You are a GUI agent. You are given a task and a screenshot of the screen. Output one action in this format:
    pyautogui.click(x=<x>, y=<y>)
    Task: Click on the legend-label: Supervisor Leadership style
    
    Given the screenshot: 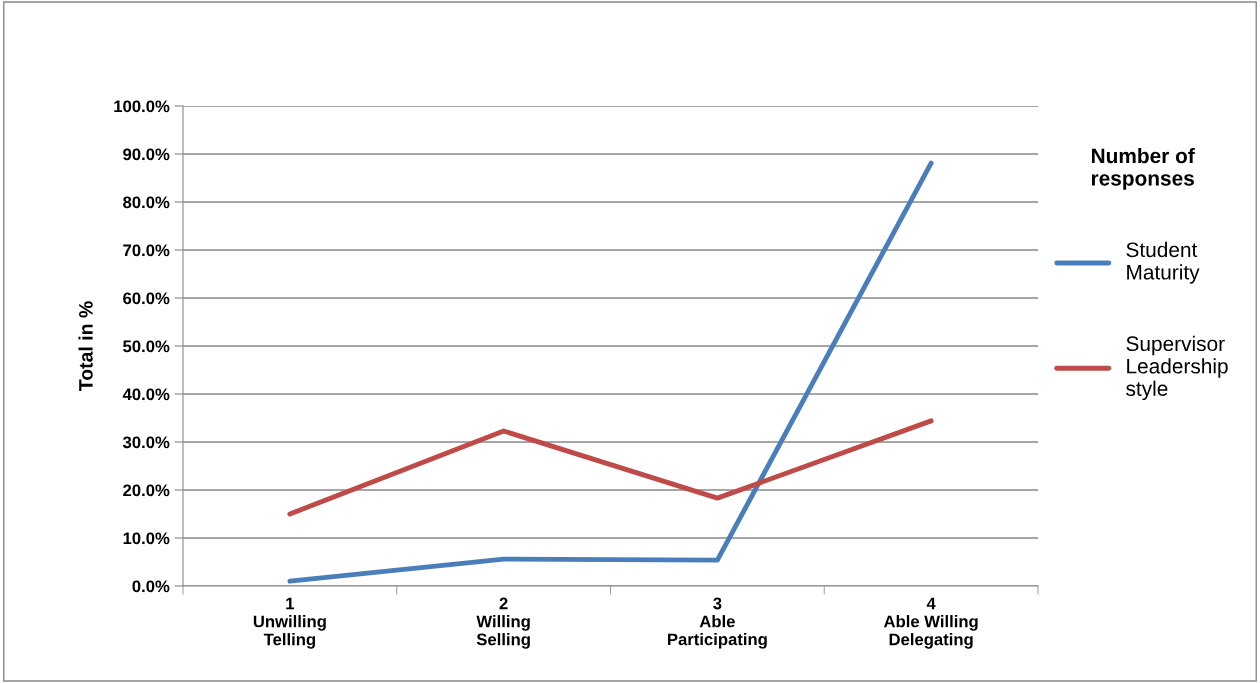 What is the action you would take?
    pyautogui.click(x=1177, y=368)
    